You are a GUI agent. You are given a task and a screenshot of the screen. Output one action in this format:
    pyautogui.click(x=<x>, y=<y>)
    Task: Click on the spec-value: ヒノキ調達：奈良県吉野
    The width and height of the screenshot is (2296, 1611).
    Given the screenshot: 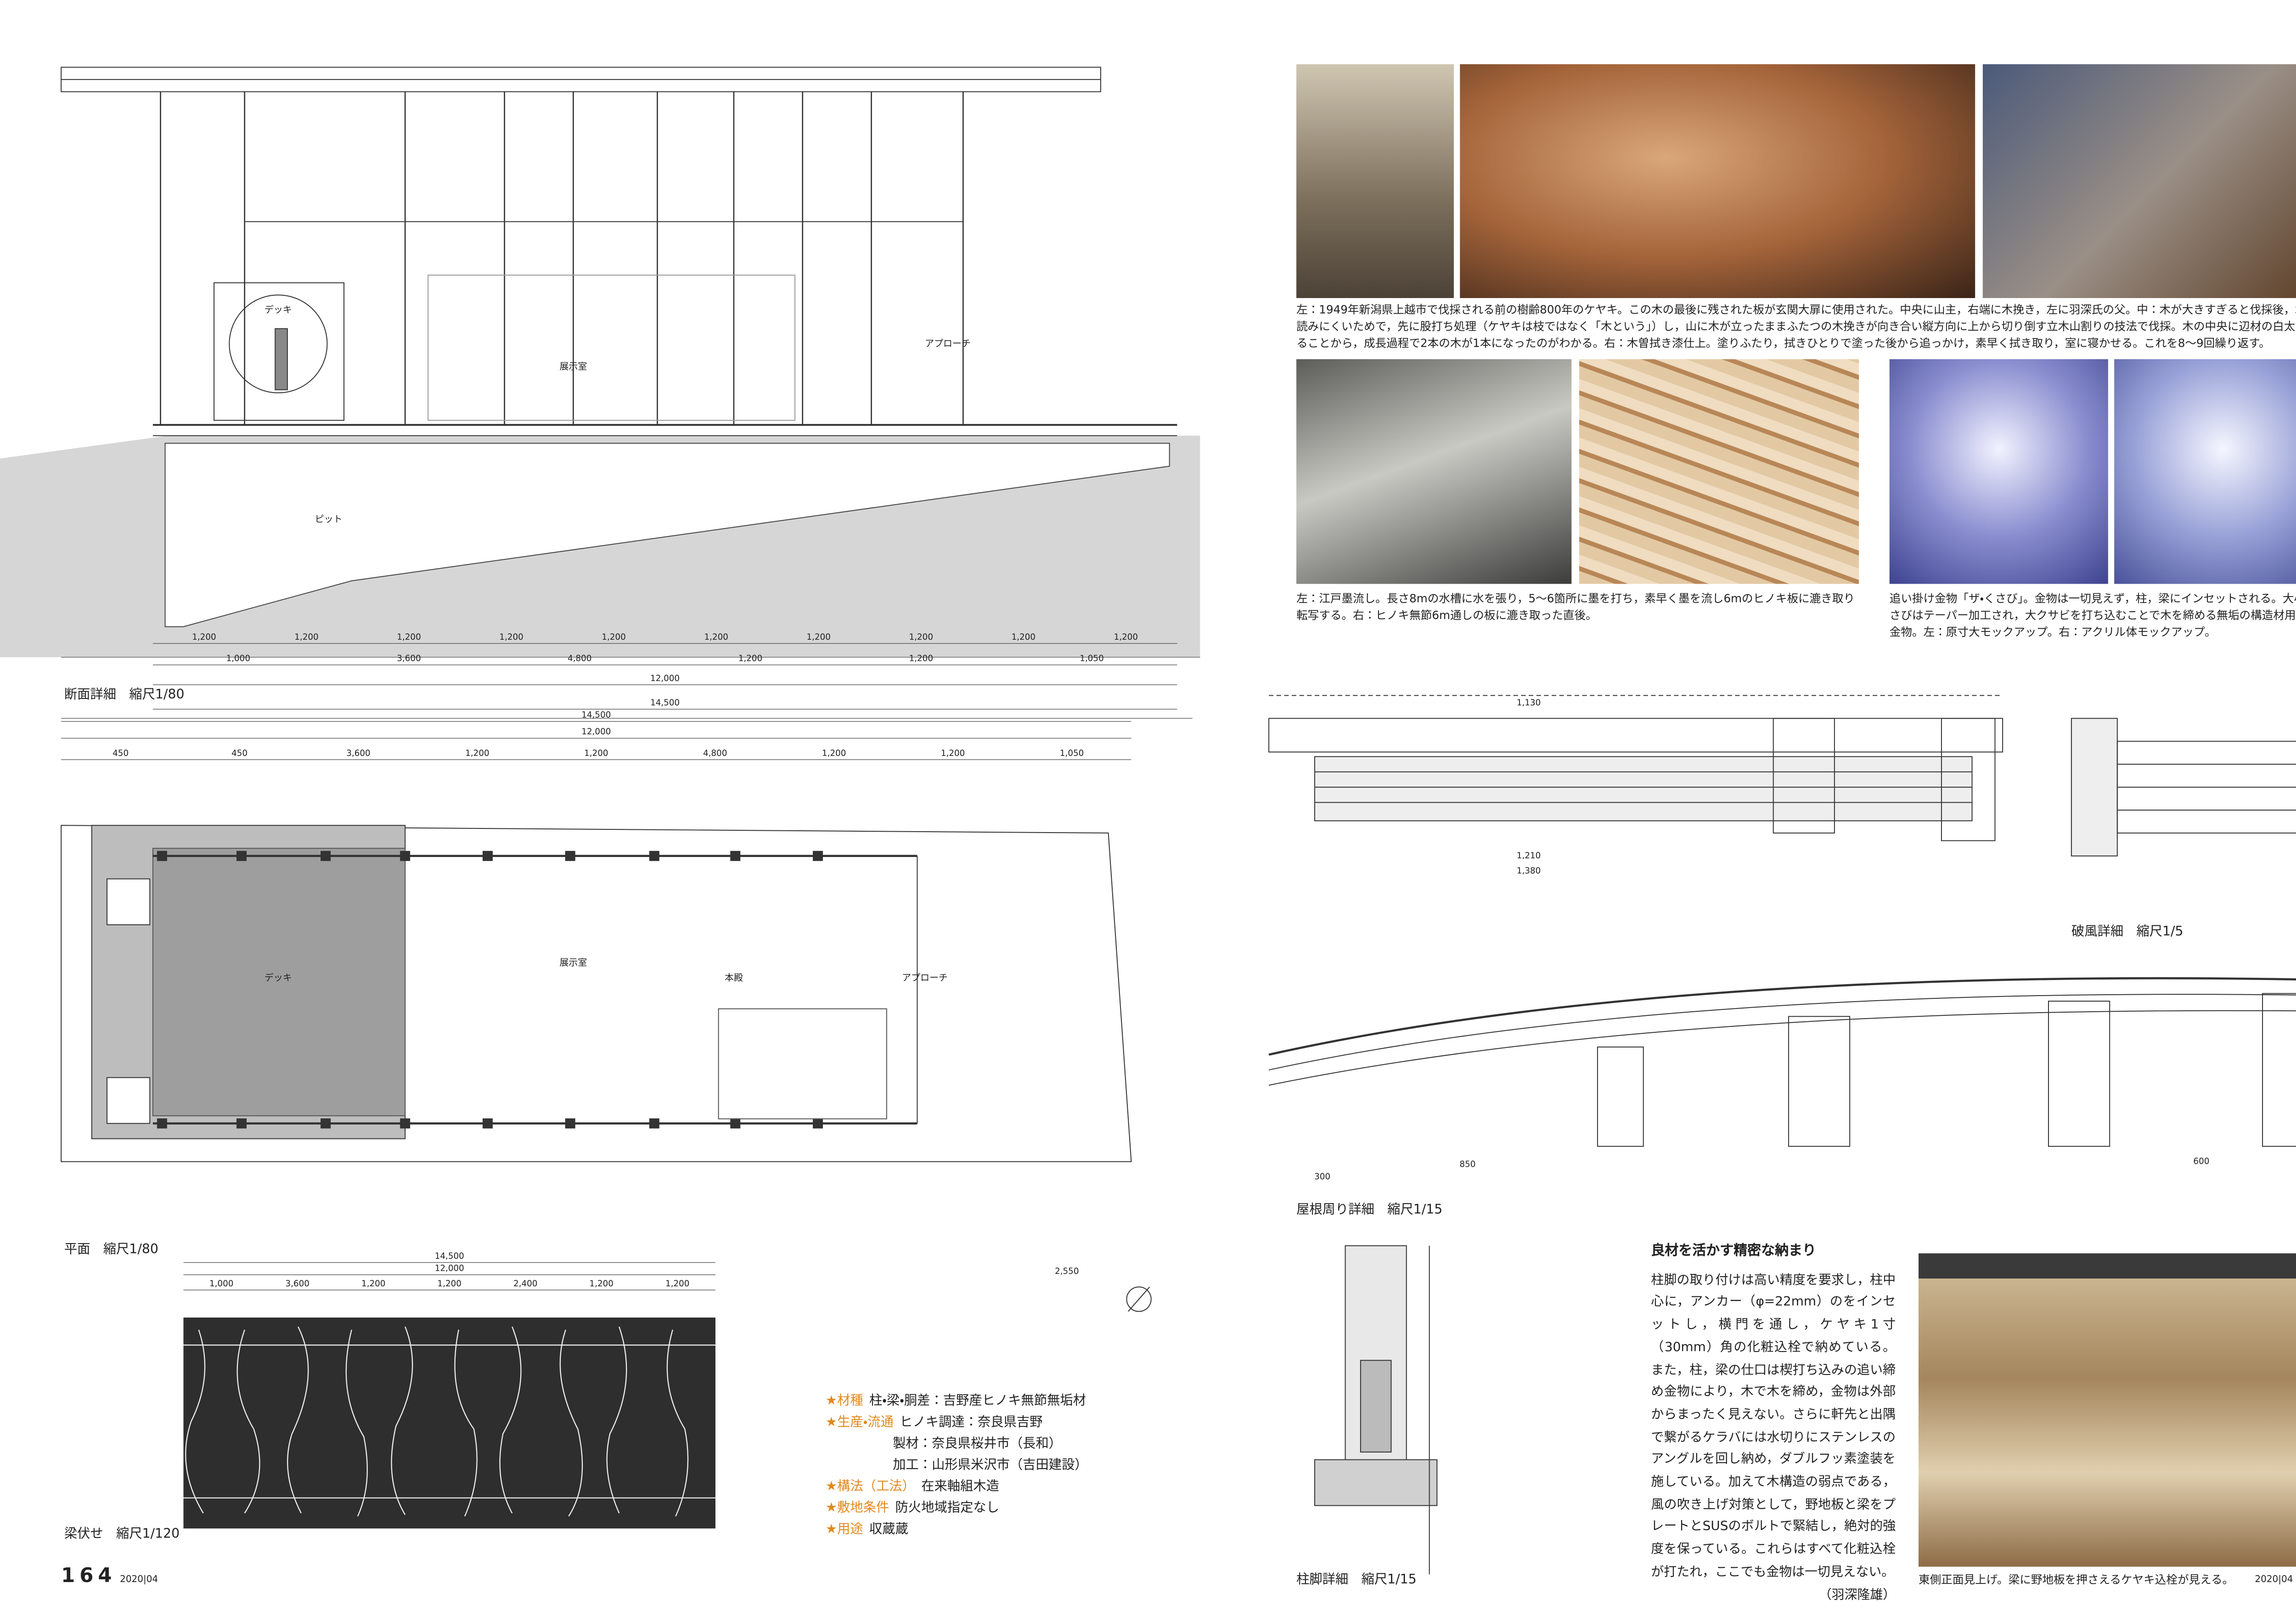 What is the action you would take?
    pyautogui.click(x=971, y=1423)
    